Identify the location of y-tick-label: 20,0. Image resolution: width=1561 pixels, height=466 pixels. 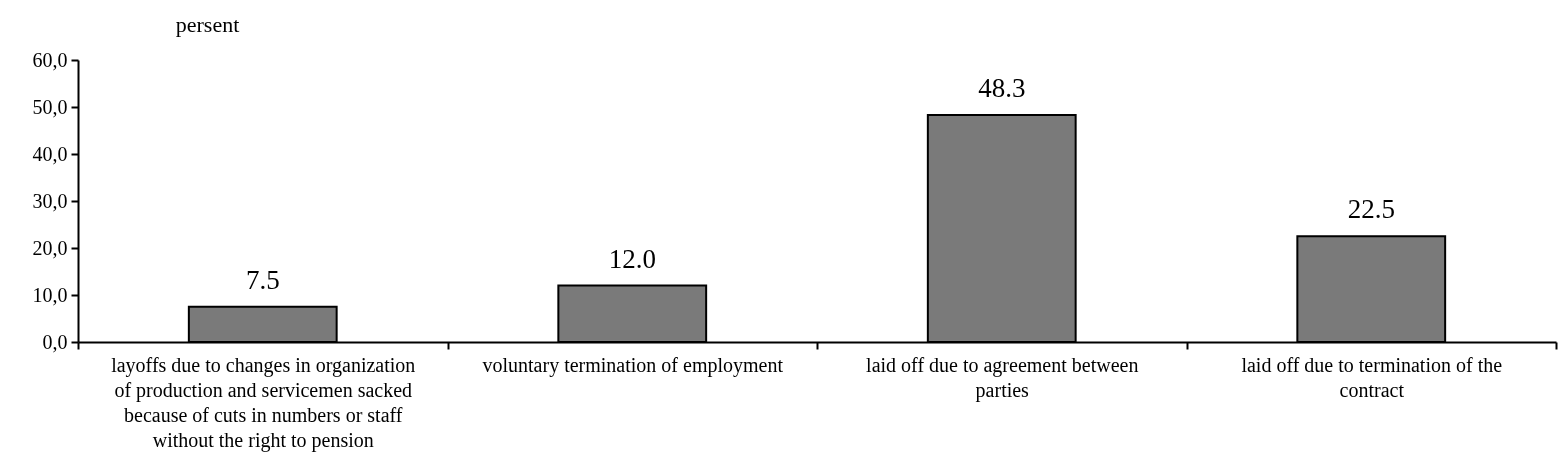
(50, 247).